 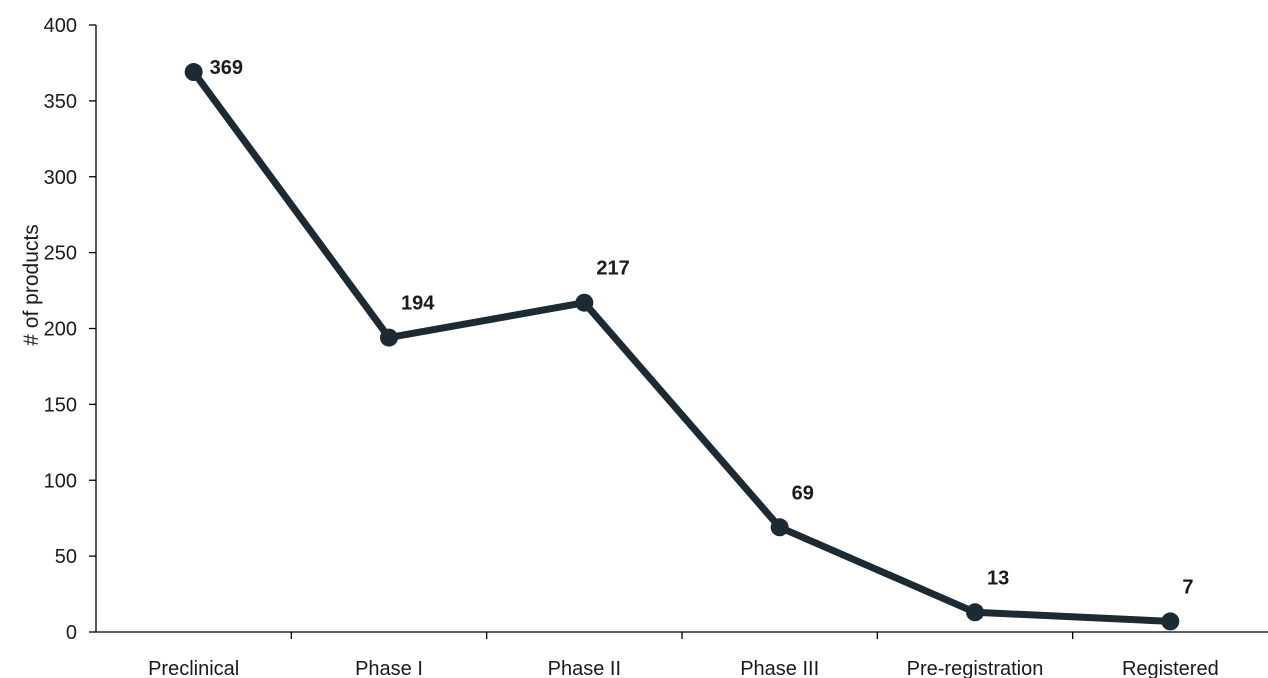 I want to click on y-axis-title: # of products, so click(x=31, y=284).